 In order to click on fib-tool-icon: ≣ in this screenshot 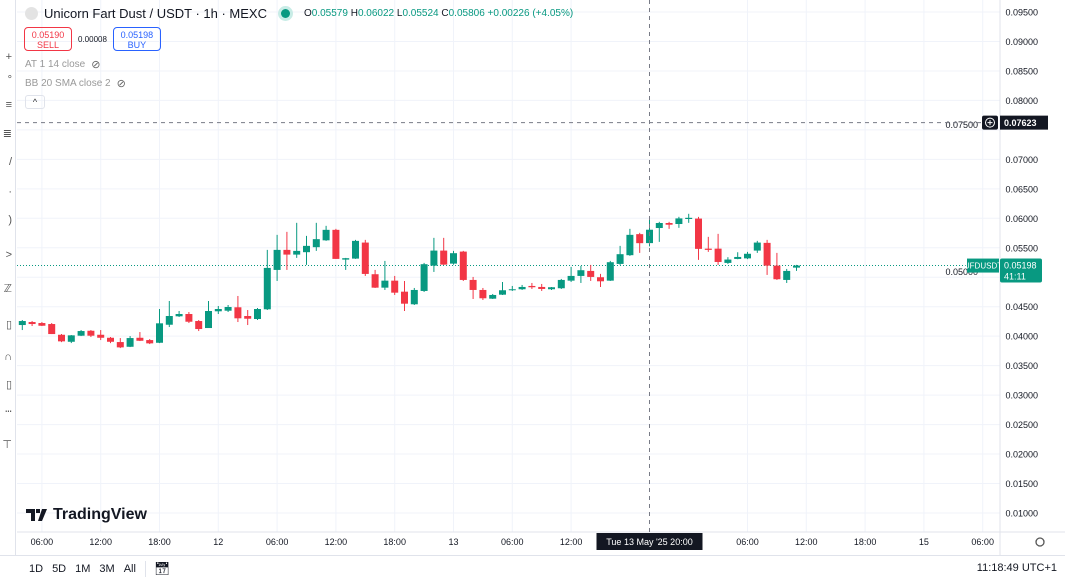, I will do `click(7, 134)`.